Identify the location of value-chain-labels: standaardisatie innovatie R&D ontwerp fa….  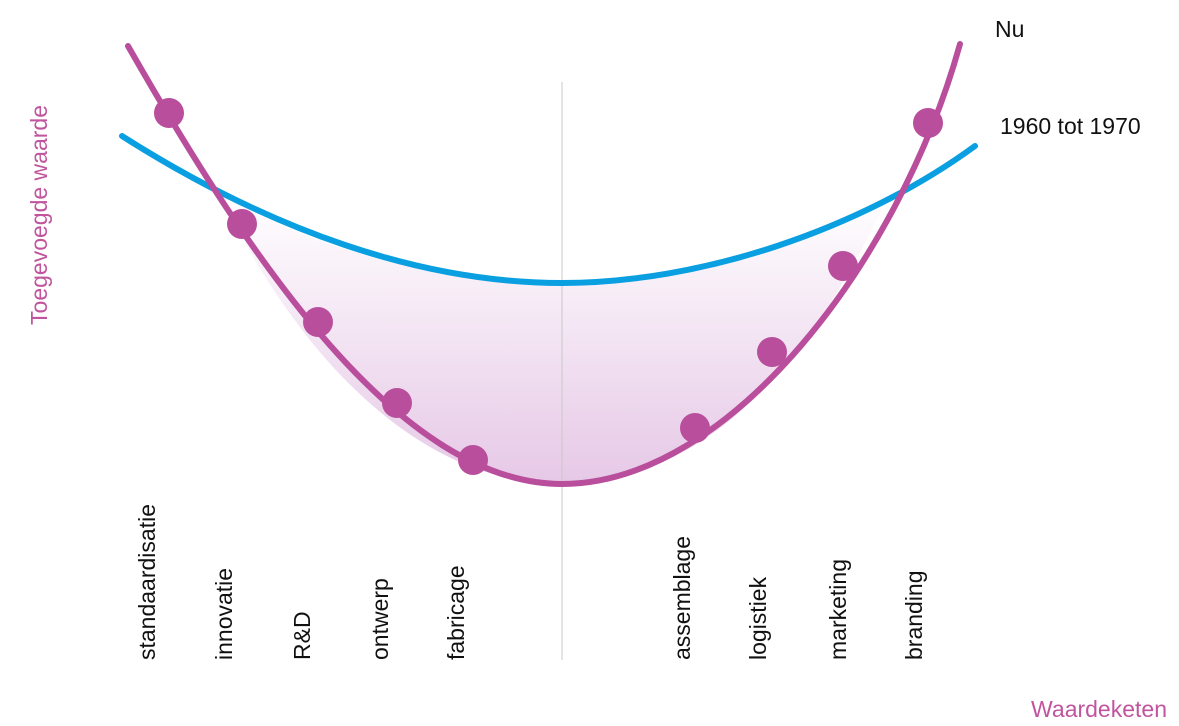
(530, 582).